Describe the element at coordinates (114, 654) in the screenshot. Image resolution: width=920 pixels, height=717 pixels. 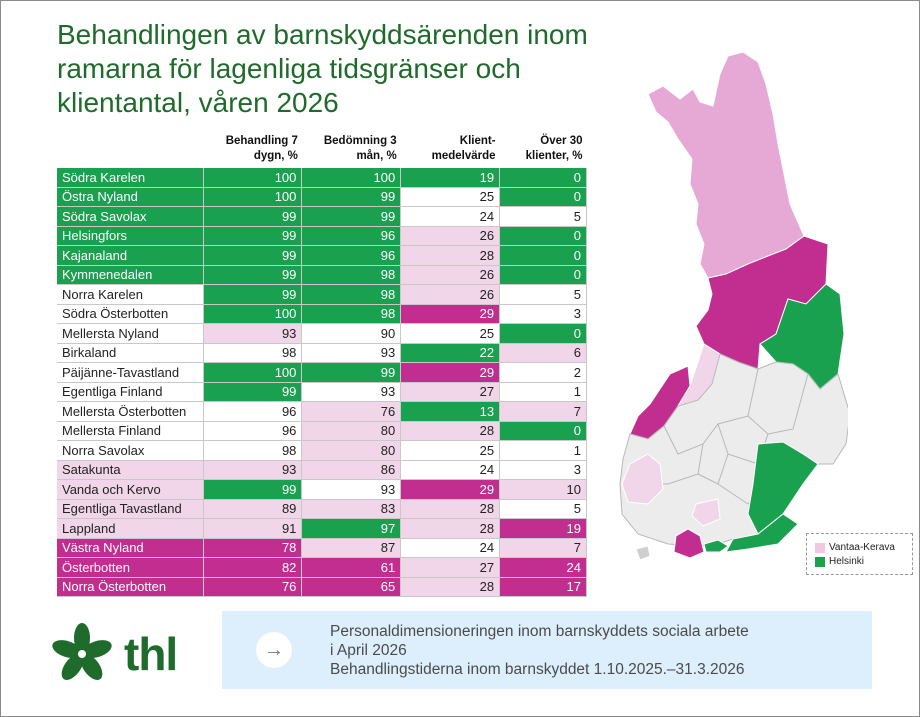
I see `thl-logo: thl` at that location.